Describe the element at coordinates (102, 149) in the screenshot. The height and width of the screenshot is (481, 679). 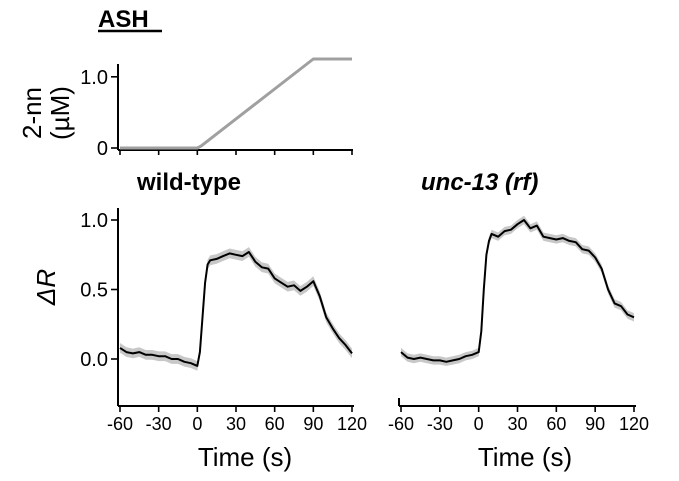
I see `stimulus-y-tick-label: 0` at that location.